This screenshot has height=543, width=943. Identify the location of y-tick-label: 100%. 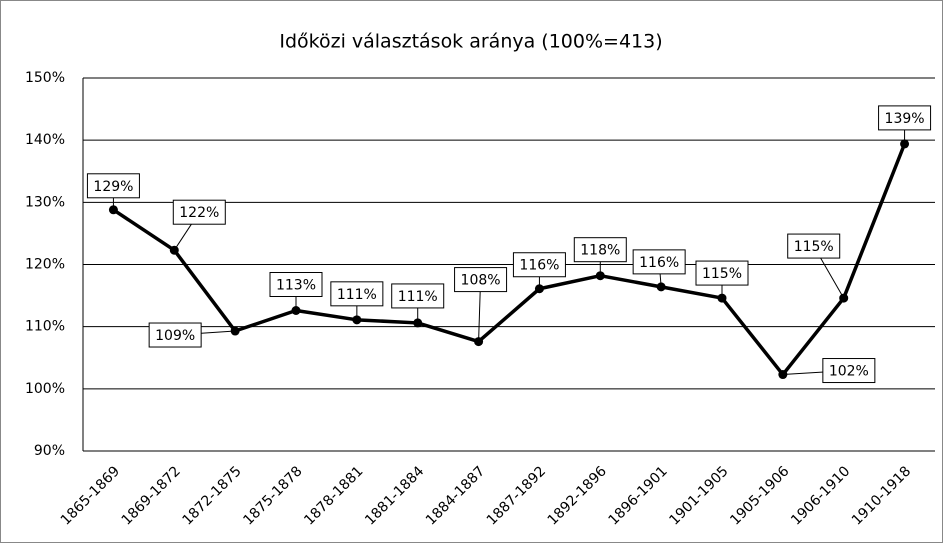
(45, 389).